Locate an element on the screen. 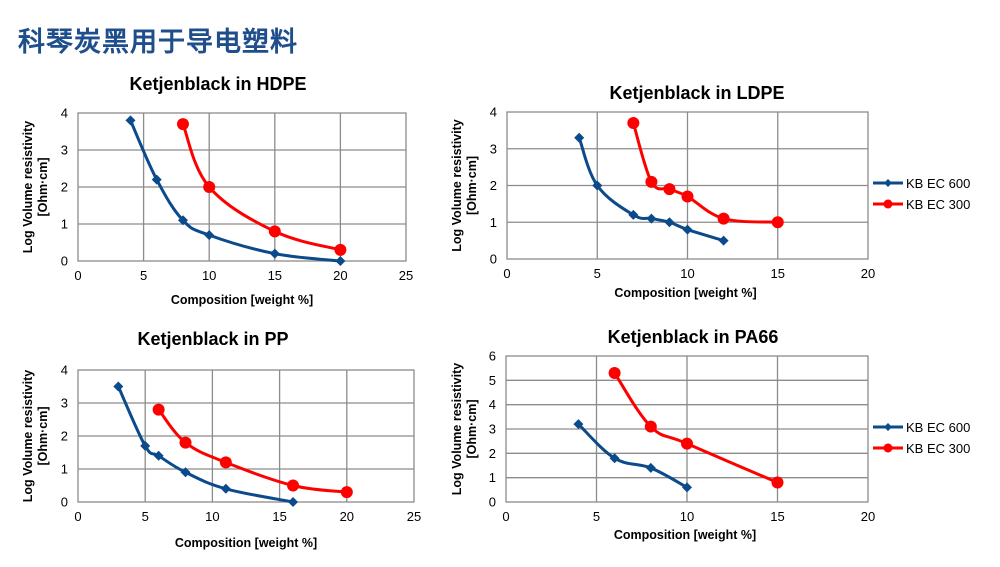 Image resolution: width=1000 pixels, height=567 pixels. legend-marker-diamond is located at coordinates (888, 183).